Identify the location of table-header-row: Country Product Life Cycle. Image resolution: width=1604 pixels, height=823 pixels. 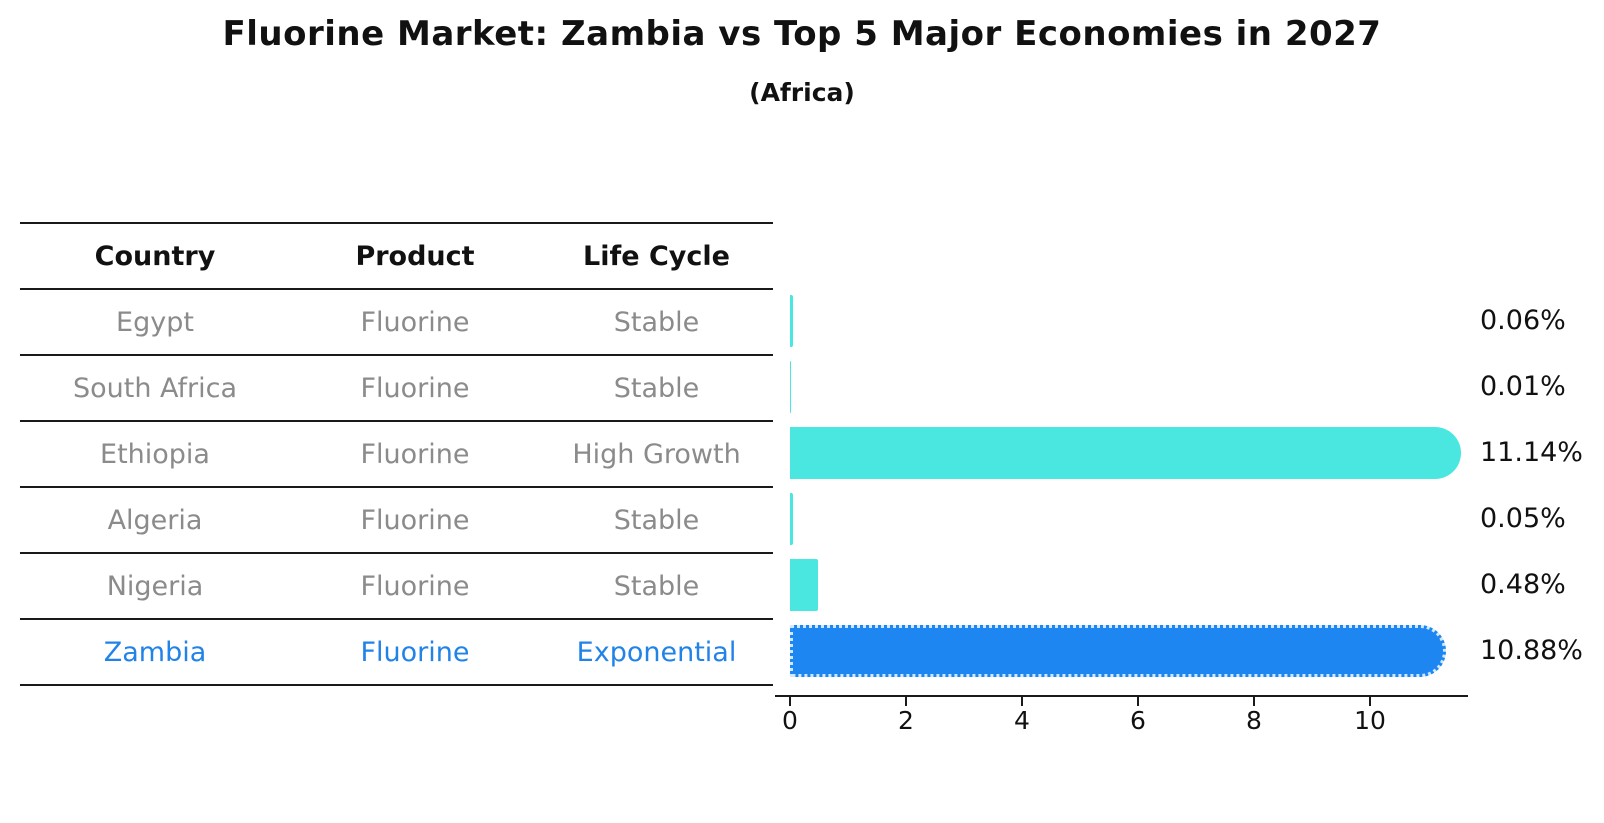
(396, 257).